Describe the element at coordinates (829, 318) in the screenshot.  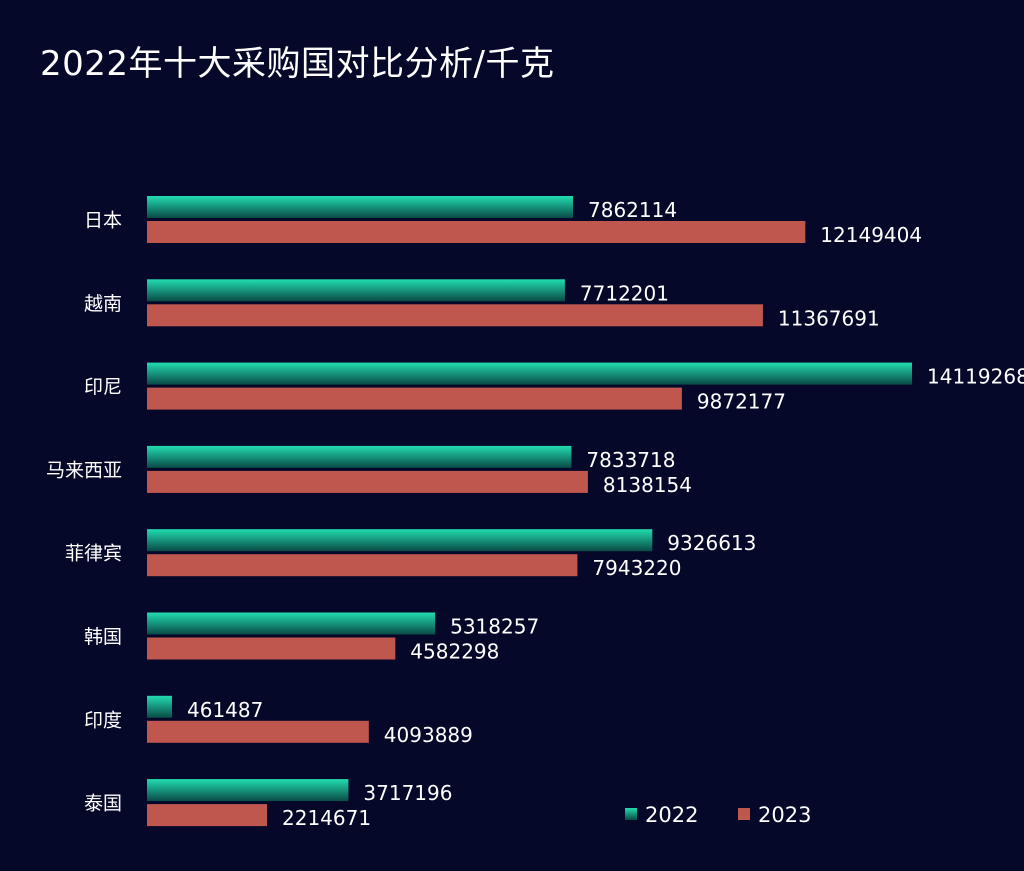
I see `value-label-2023: 11367691` at that location.